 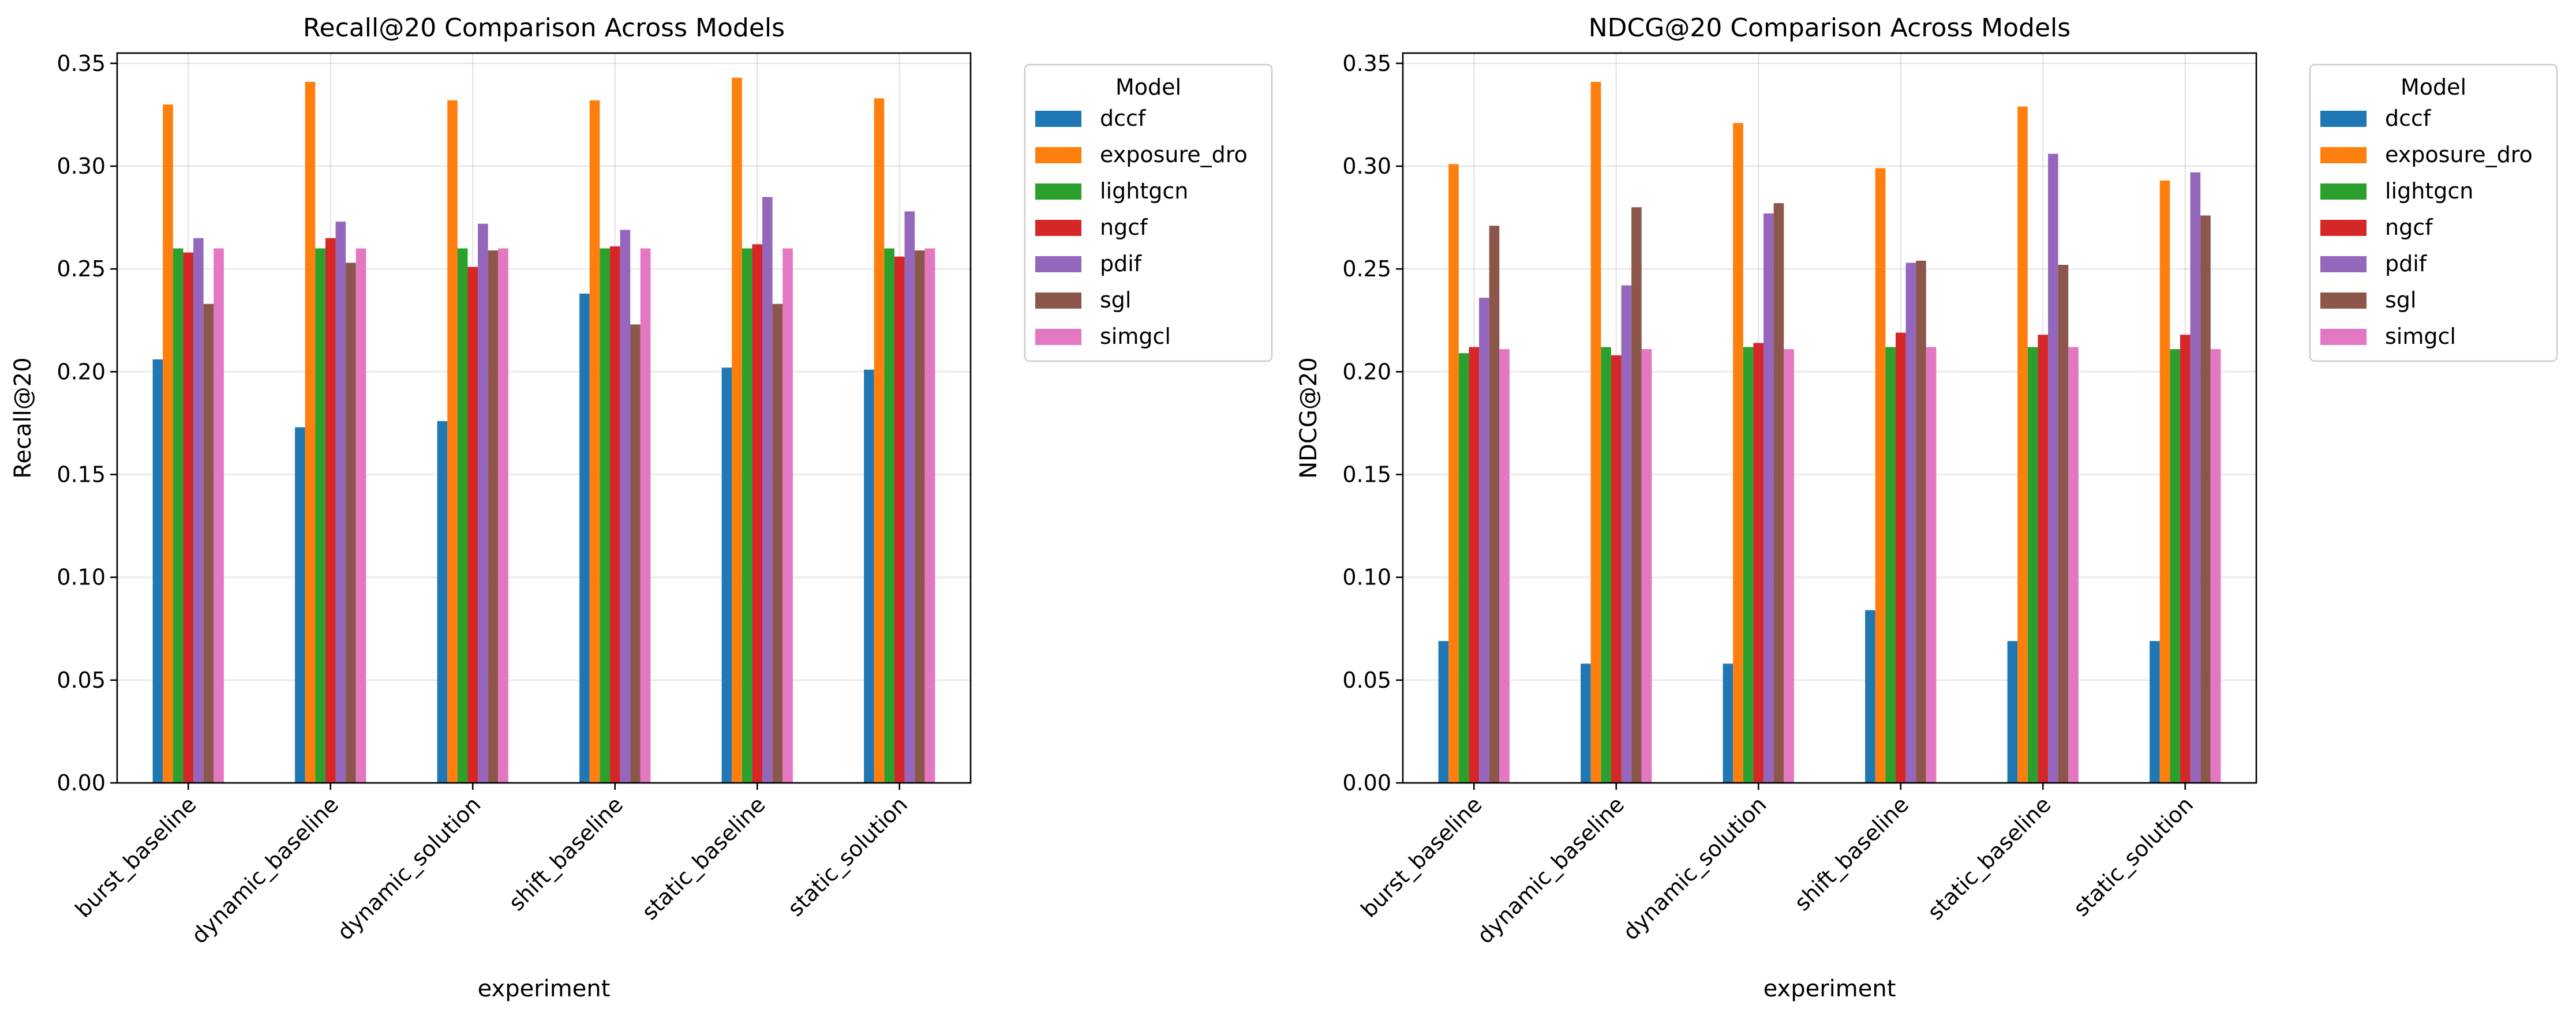 I want to click on bar-ngcf-dynamic_baseline, so click(x=1617, y=569).